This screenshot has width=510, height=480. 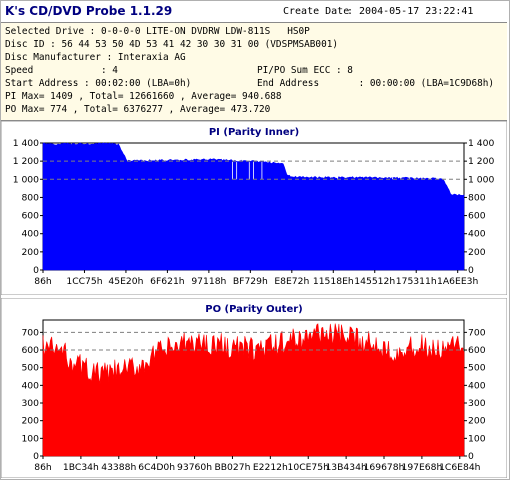 What do you see at coordinates (232, 467) in the screenshot?
I see `x-tick-label: BB027h` at bounding box center [232, 467].